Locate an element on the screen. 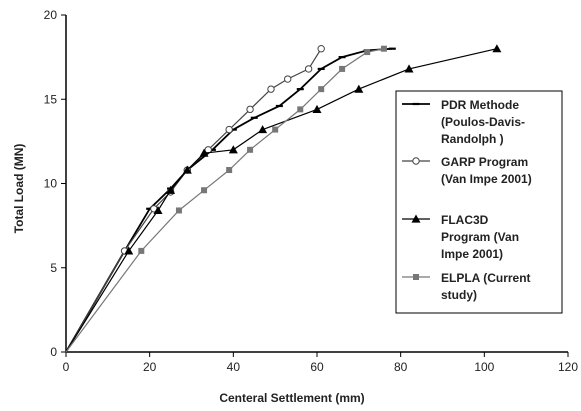  legend-label: Impe 2001) is located at coordinates (472, 254).